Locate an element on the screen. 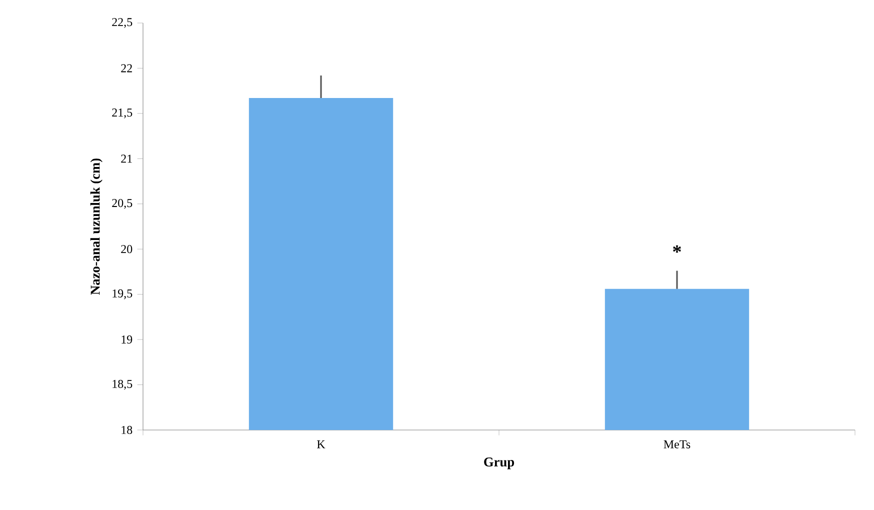  y-tick-label: 22,5 is located at coordinates (122, 23).